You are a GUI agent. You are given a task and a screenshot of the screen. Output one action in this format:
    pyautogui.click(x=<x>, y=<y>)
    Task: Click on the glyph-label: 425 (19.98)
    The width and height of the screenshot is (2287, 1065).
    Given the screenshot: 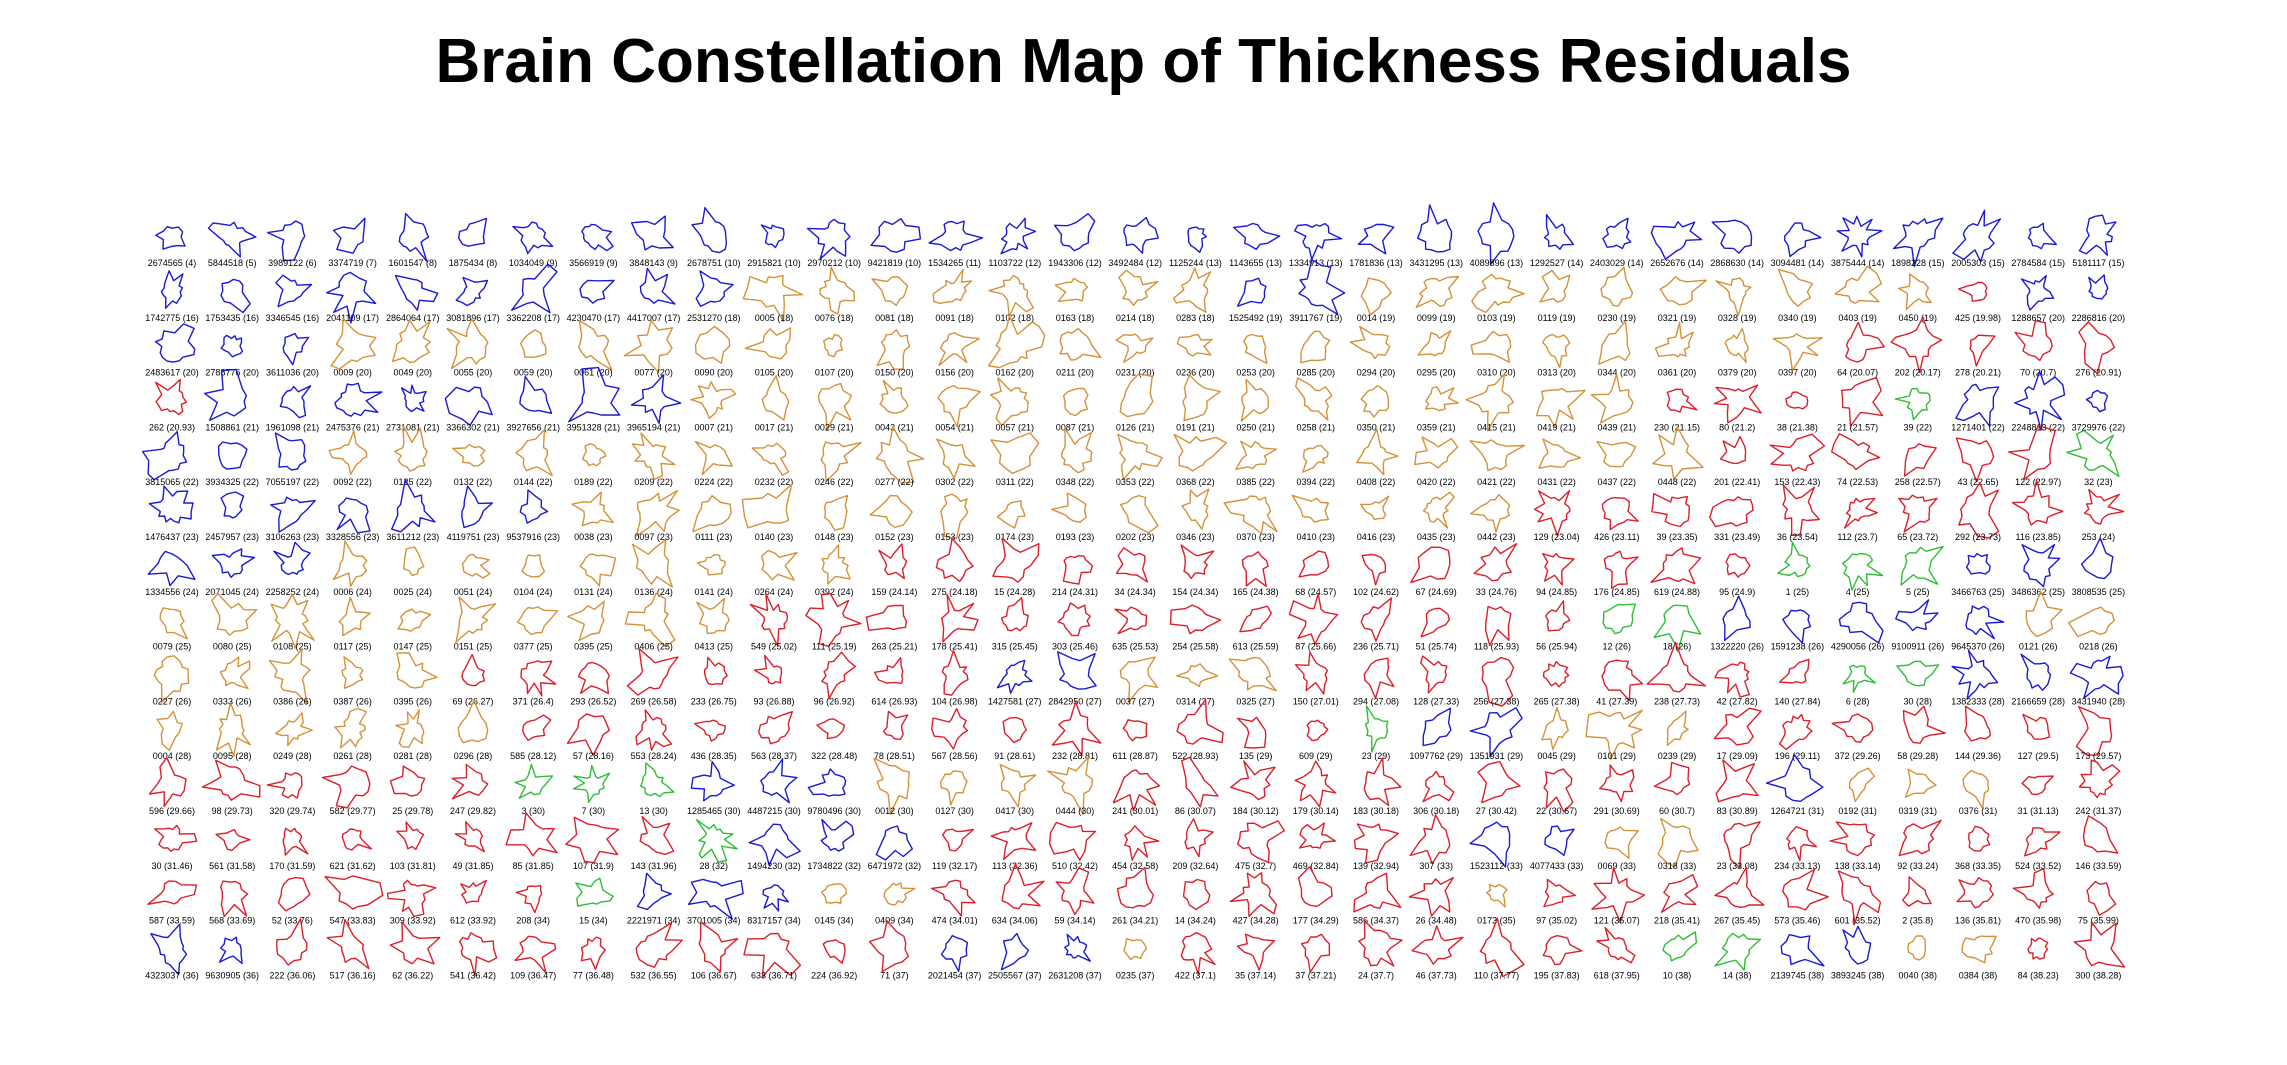 What is the action you would take?
    pyautogui.click(x=1978, y=318)
    